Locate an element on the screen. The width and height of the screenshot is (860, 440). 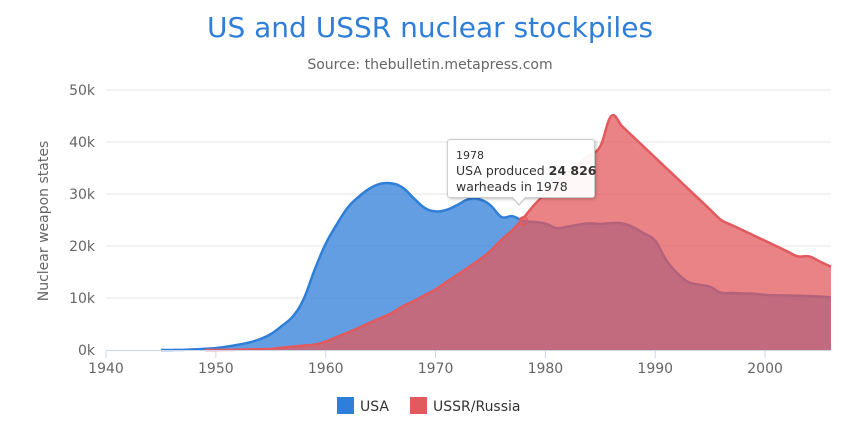
legend: USA USSR/Russia is located at coordinates (429, 406).